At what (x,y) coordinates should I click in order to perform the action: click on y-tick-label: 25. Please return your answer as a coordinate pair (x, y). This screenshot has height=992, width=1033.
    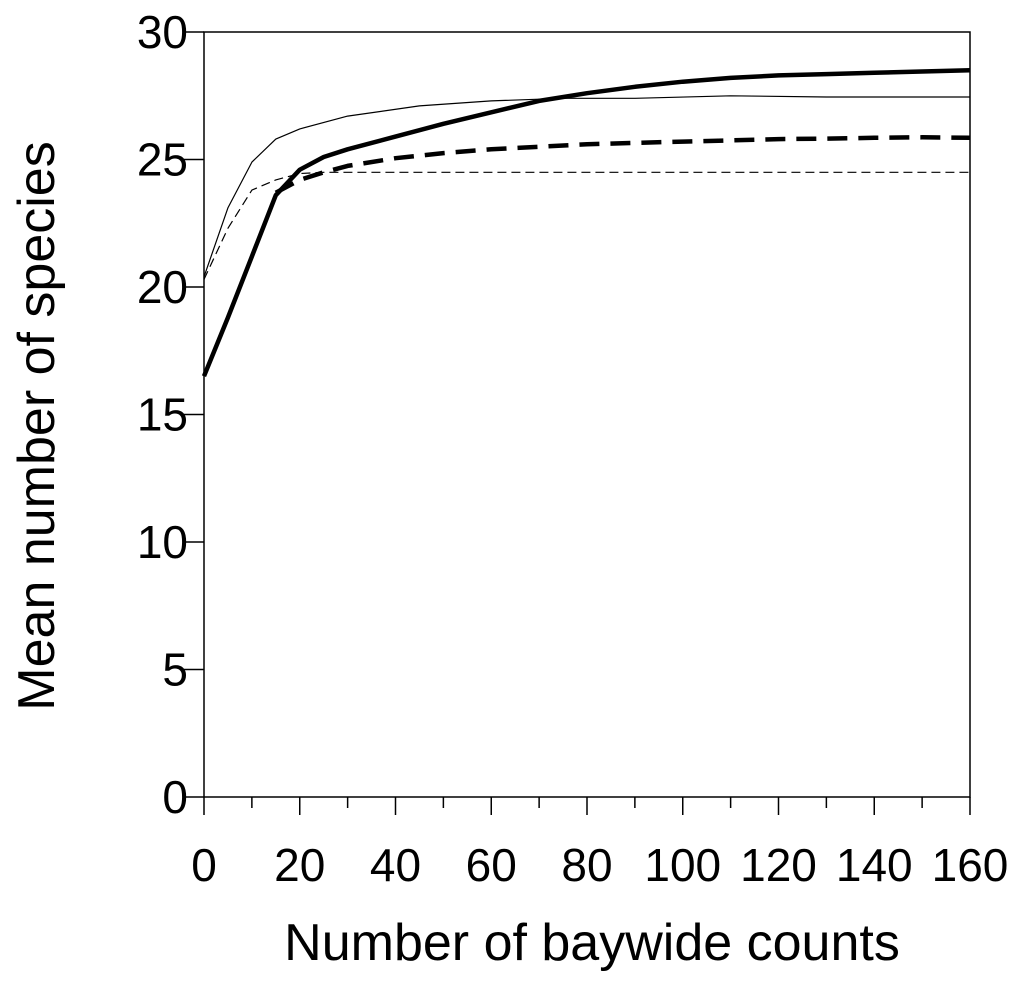
    Looking at the image, I should click on (162, 160).